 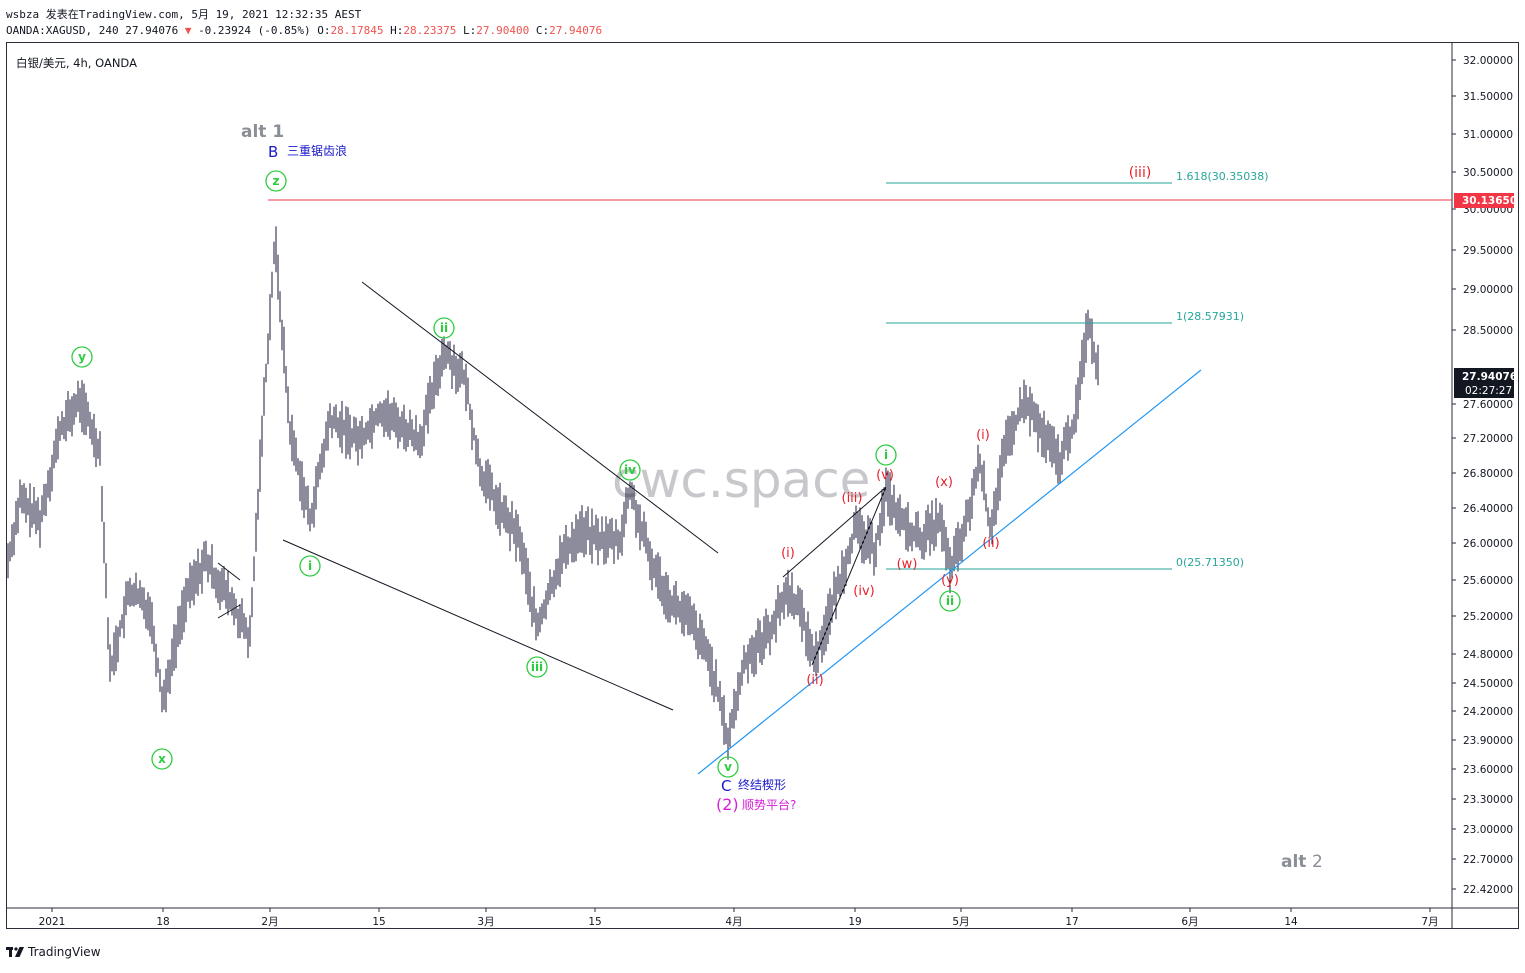 I want to click on time-tick-label: 4月, so click(x=733, y=922).